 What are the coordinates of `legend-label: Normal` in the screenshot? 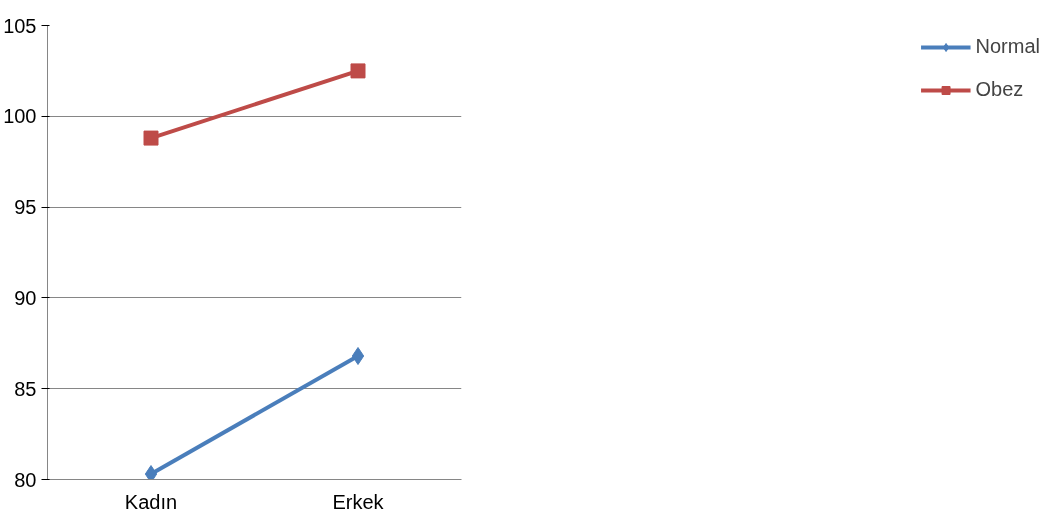 It's located at (1007, 46).